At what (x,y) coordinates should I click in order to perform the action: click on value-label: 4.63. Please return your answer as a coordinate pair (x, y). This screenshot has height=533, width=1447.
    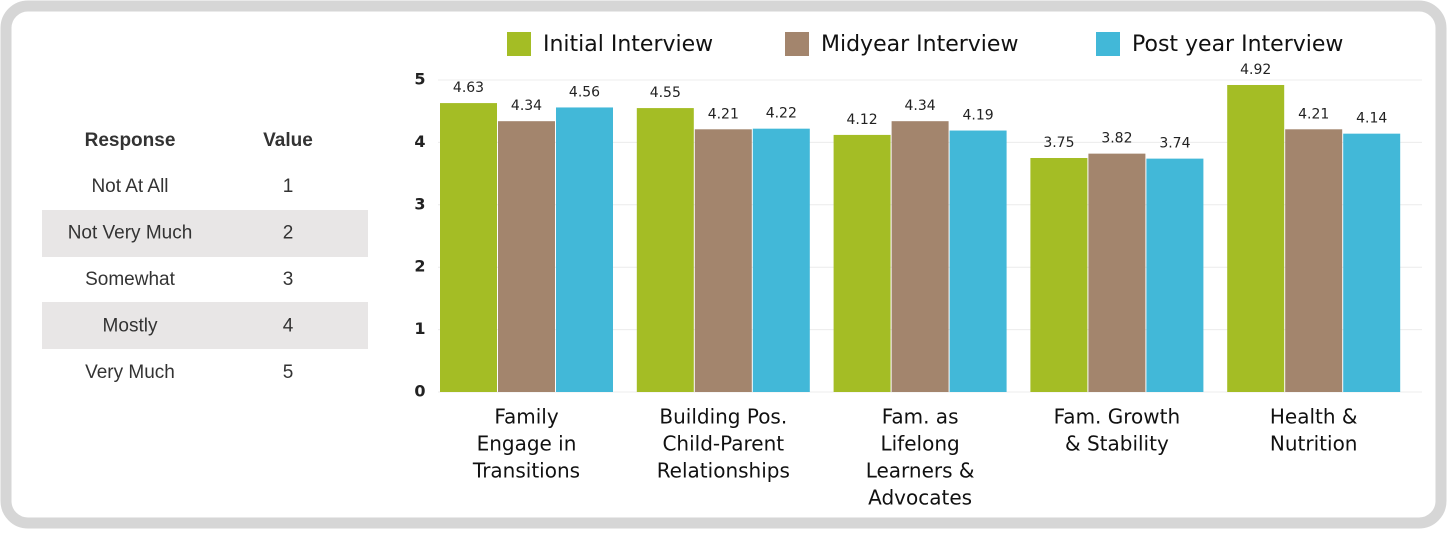
    Looking at the image, I should click on (468, 88).